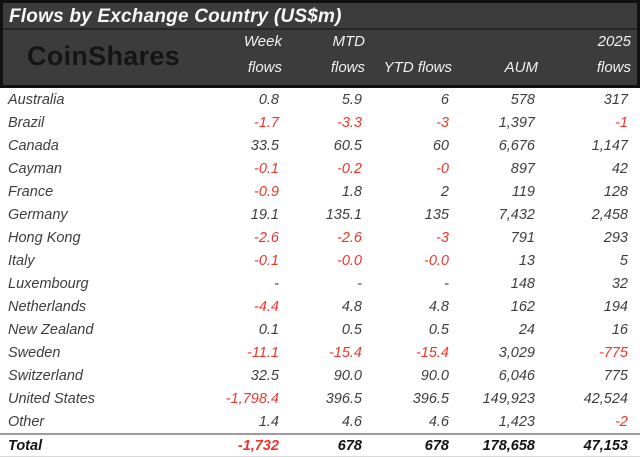  What do you see at coordinates (351, 306) in the screenshot?
I see `value-cell: 4.8` at bounding box center [351, 306].